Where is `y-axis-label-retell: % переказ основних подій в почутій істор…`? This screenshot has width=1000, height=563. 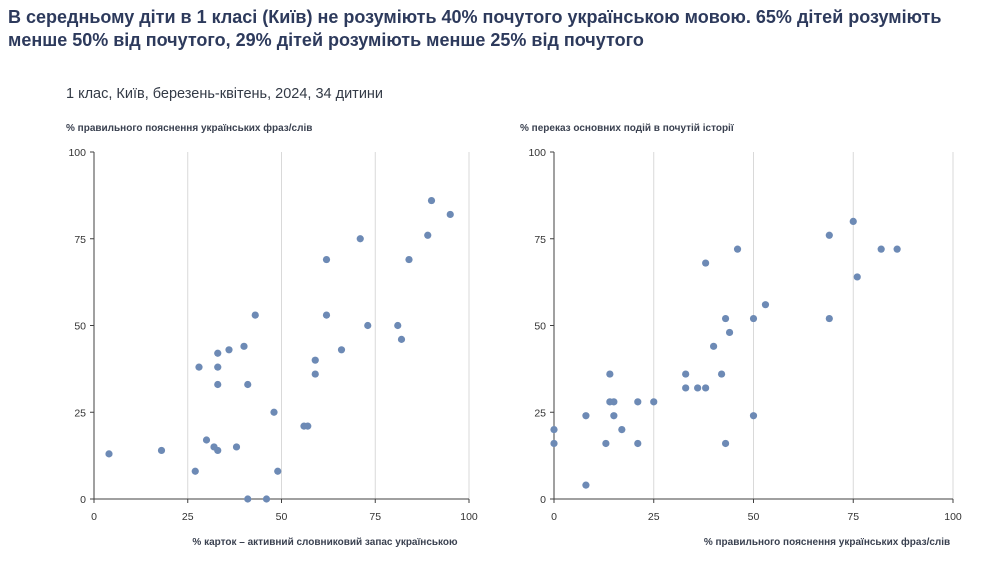
y-axis-label-retell: % переказ основних подій в почутій істор… is located at coordinates (627, 128).